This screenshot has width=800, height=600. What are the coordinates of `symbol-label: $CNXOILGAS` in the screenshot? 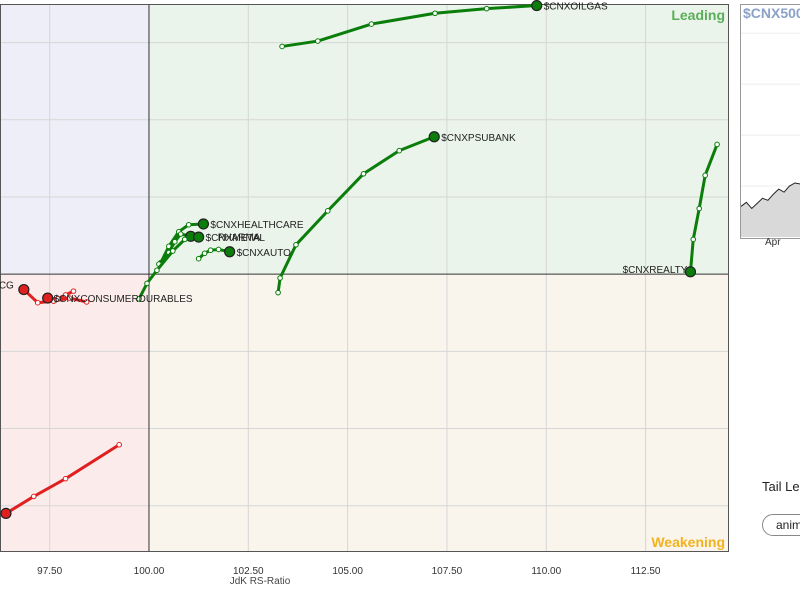 It's located at (576, 7).